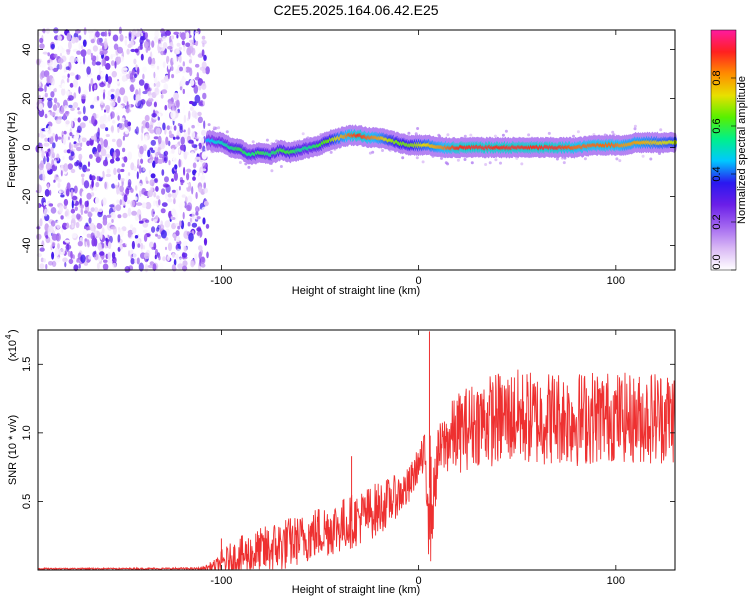 This screenshot has width=750, height=605. What do you see at coordinates (616, 281) in the screenshot?
I see `spectrogram-x-tick-label: 100` at bounding box center [616, 281].